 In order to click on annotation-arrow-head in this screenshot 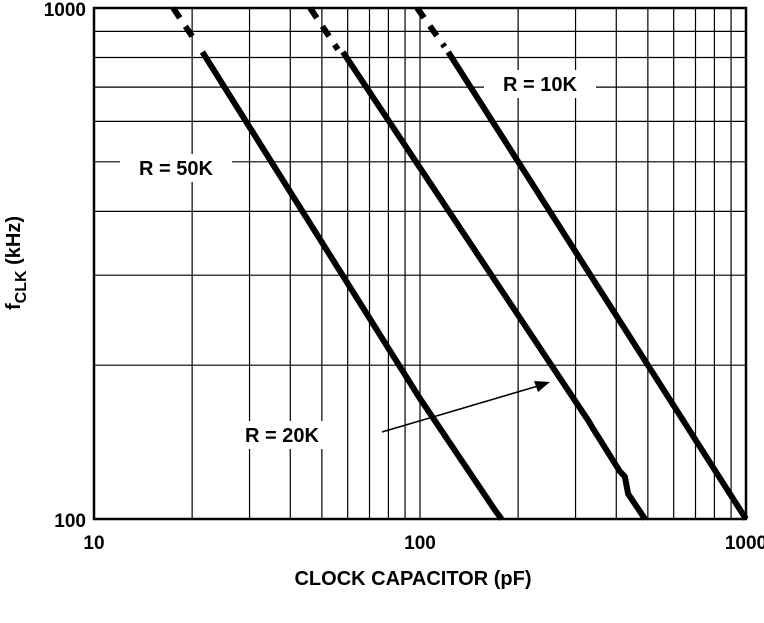, I will do `click(542, 386)`.